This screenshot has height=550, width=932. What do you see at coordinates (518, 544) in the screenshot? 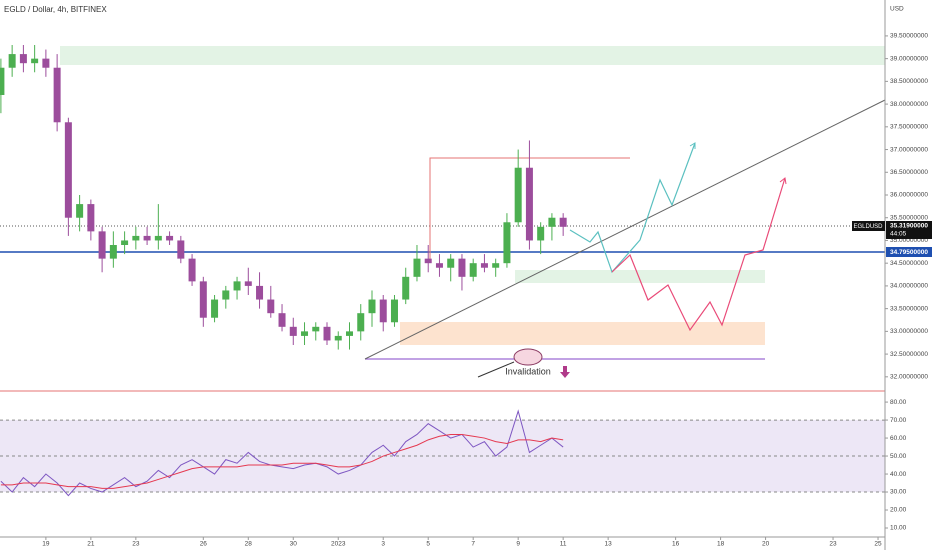
I see `x-tick-label: 9` at bounding box center [518, 544].